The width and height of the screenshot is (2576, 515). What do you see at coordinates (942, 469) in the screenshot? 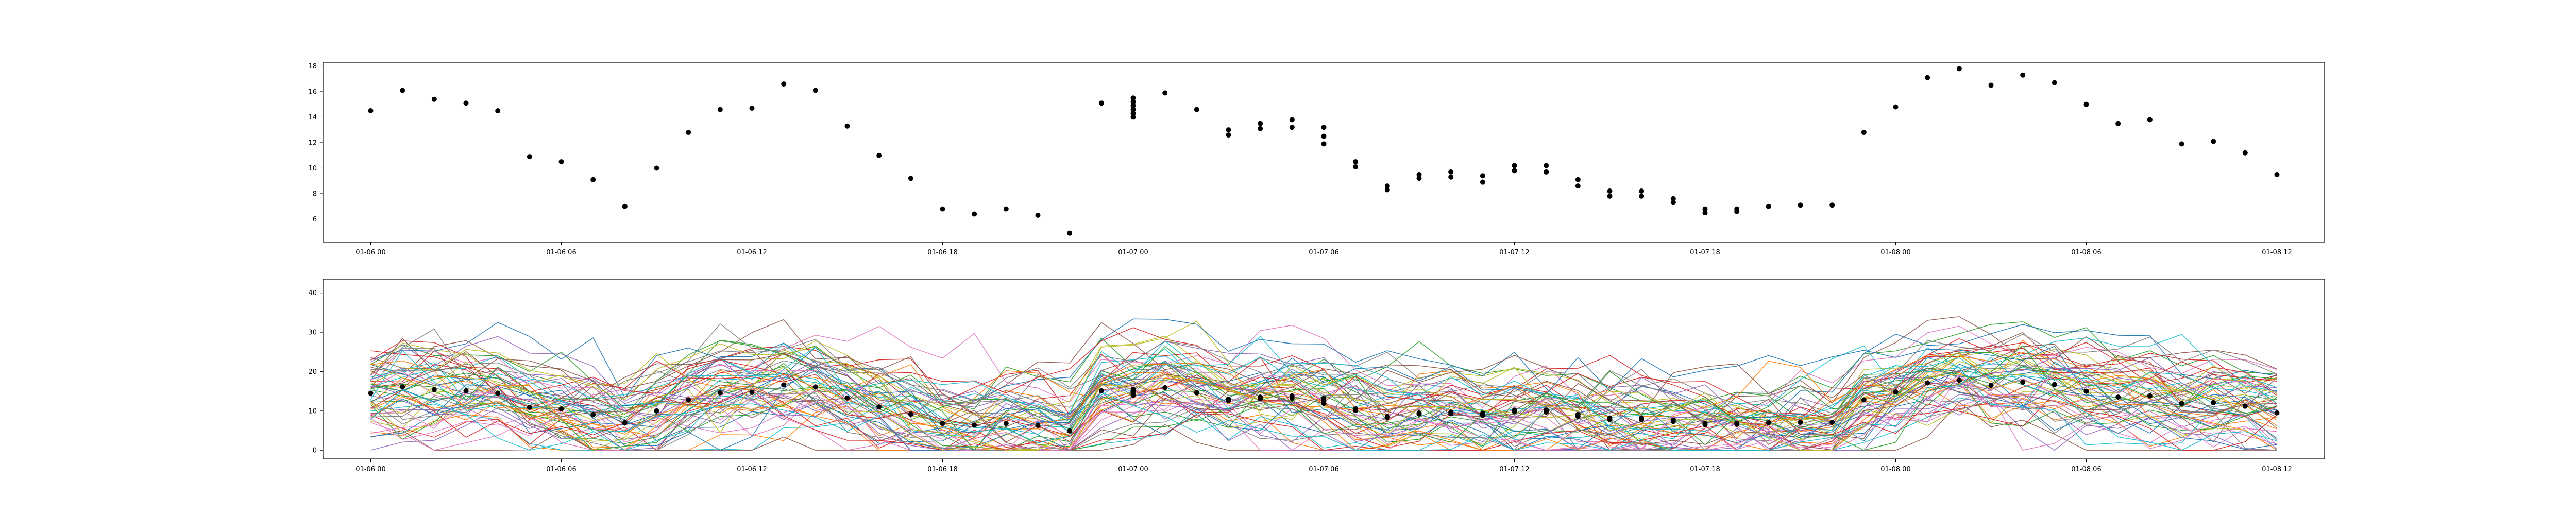
I see `ensemble-x-tick-label: 01-06 18` at bounding box center [942, 469].